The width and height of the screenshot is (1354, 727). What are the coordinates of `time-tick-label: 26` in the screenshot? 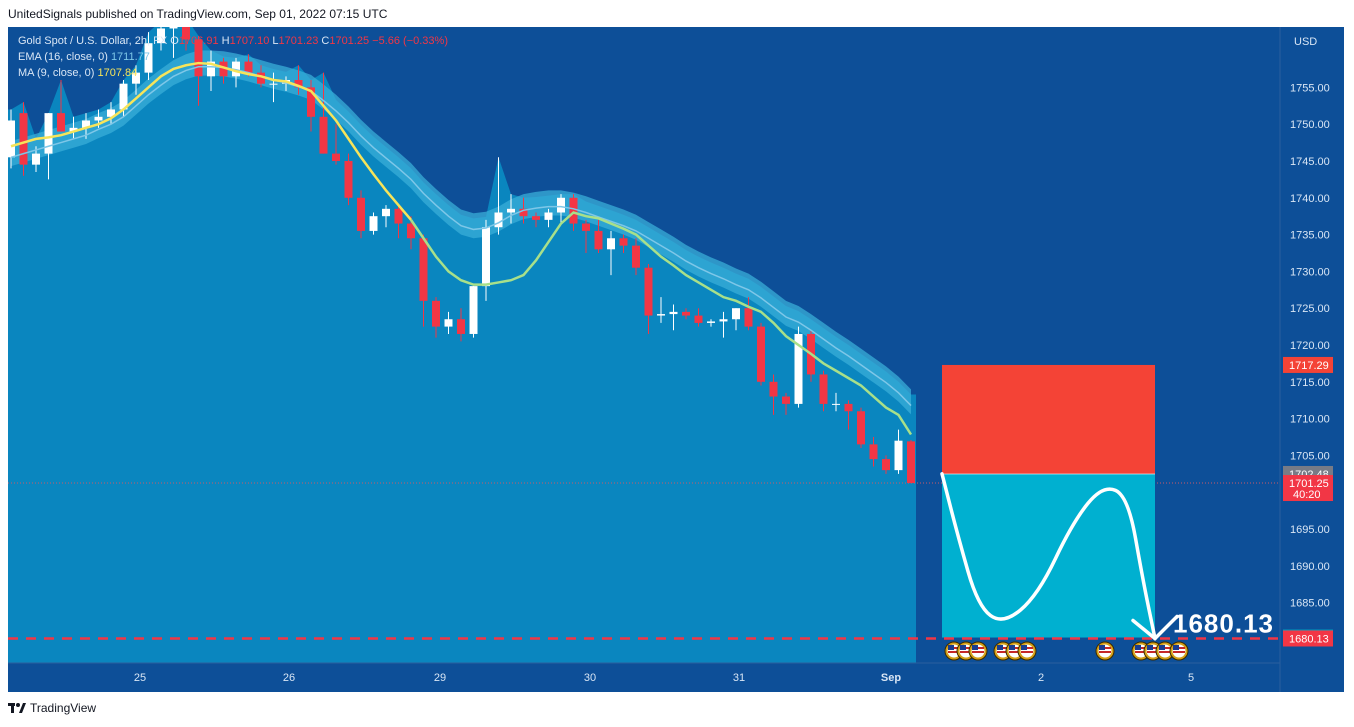 It's located at (289, 678).